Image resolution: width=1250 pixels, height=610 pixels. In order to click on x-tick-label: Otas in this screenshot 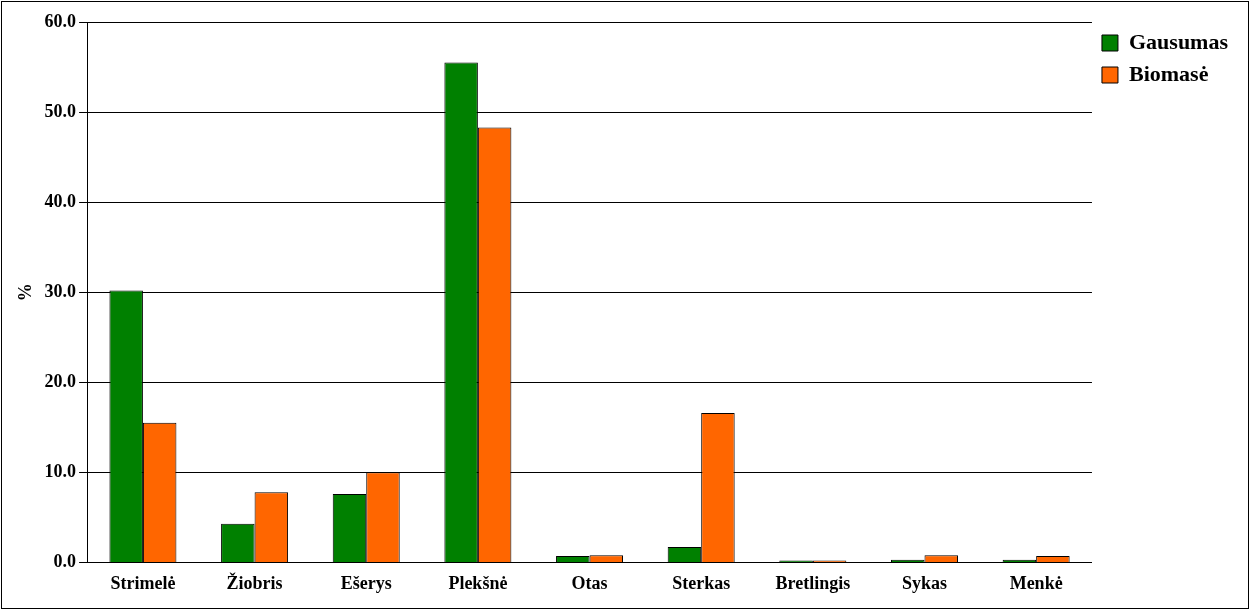, I will do `click(589, 582)`.